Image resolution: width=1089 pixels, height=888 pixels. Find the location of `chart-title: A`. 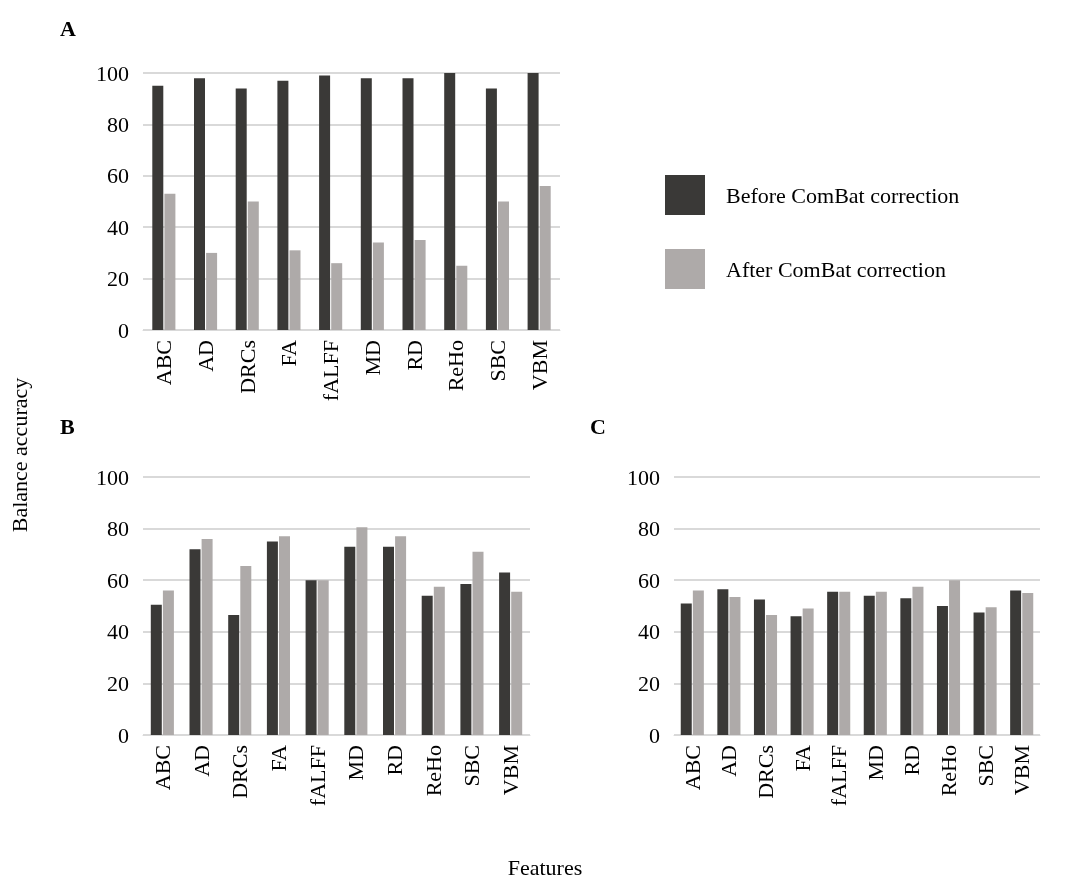

chart-title: A is located at coordinates (68, 28).